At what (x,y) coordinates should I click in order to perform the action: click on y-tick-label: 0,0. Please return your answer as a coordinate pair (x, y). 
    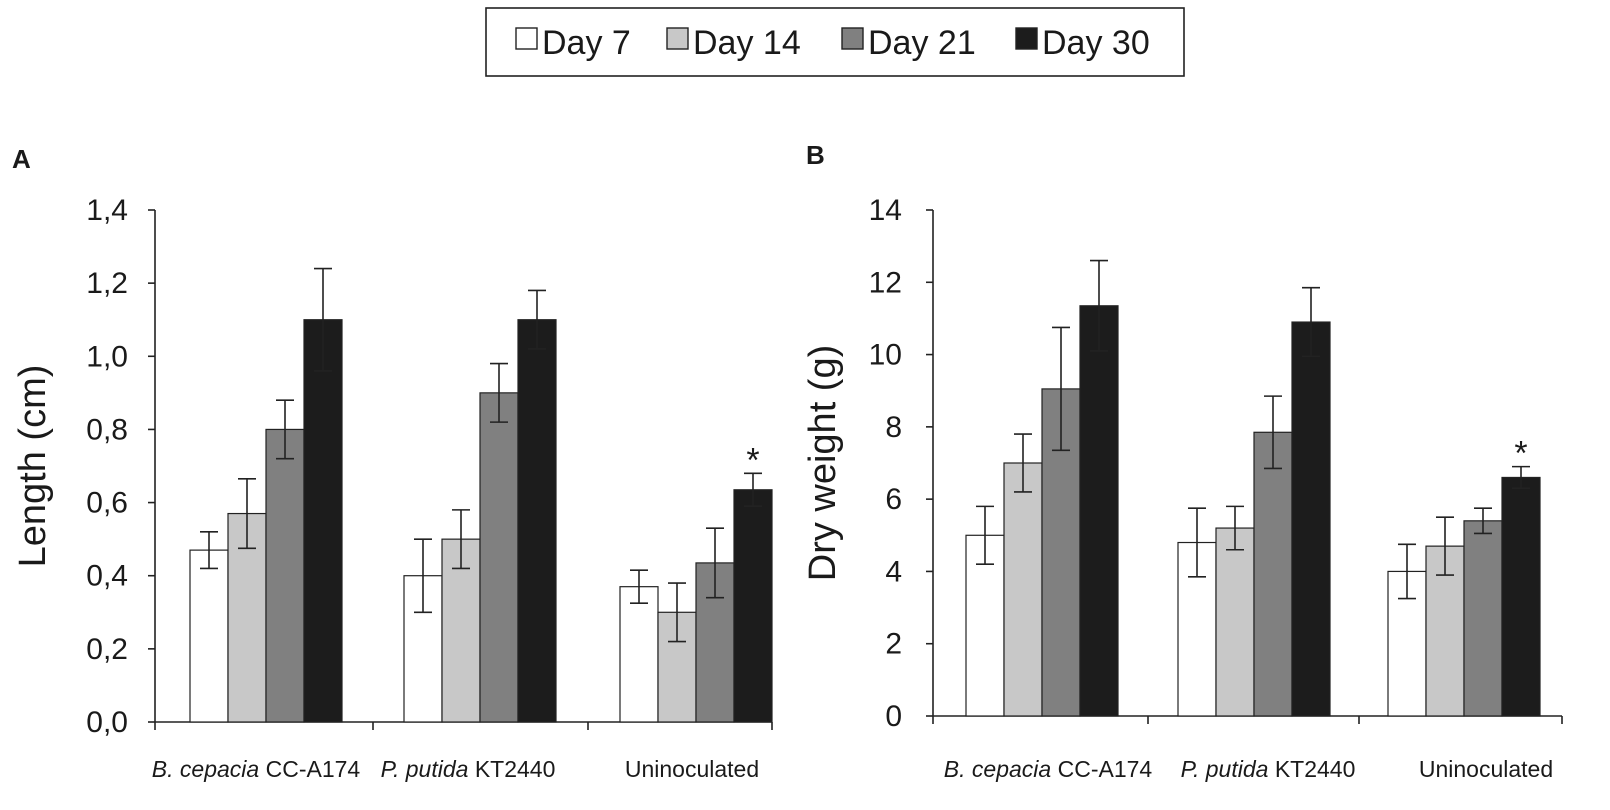
    Looking at the image, I should click on (107, 722).